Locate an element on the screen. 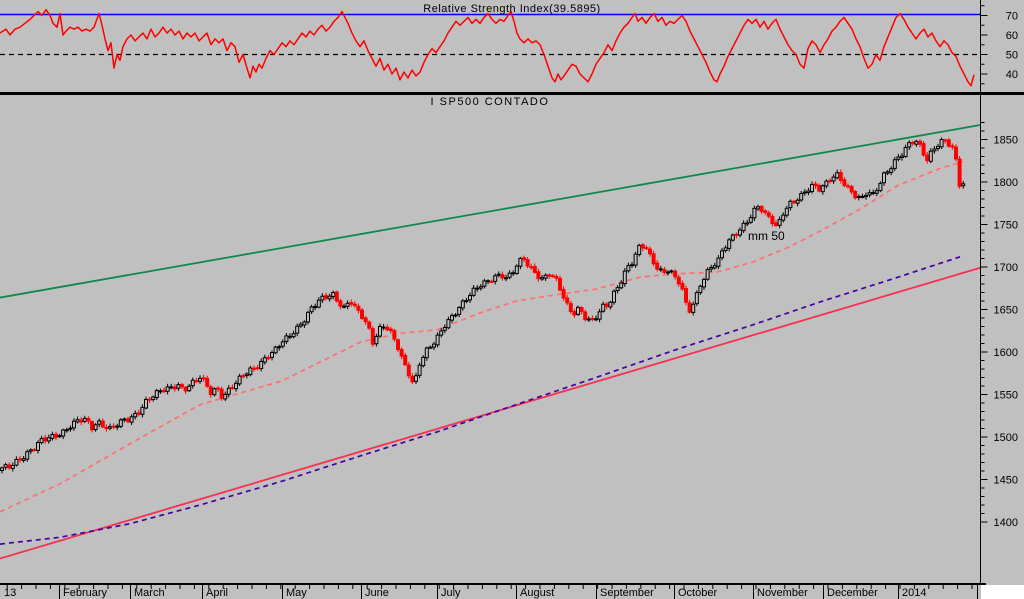  svg-text: 1450 is located at coordinates (1006, 481).